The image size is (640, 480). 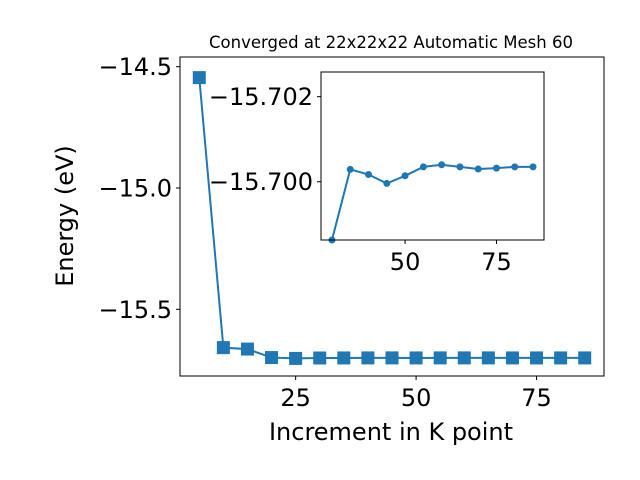 What do you see at coordinates (496, 262) in the screenshot?
I see `inset-x-tick-label: 75` at bounding box center [496, 262].